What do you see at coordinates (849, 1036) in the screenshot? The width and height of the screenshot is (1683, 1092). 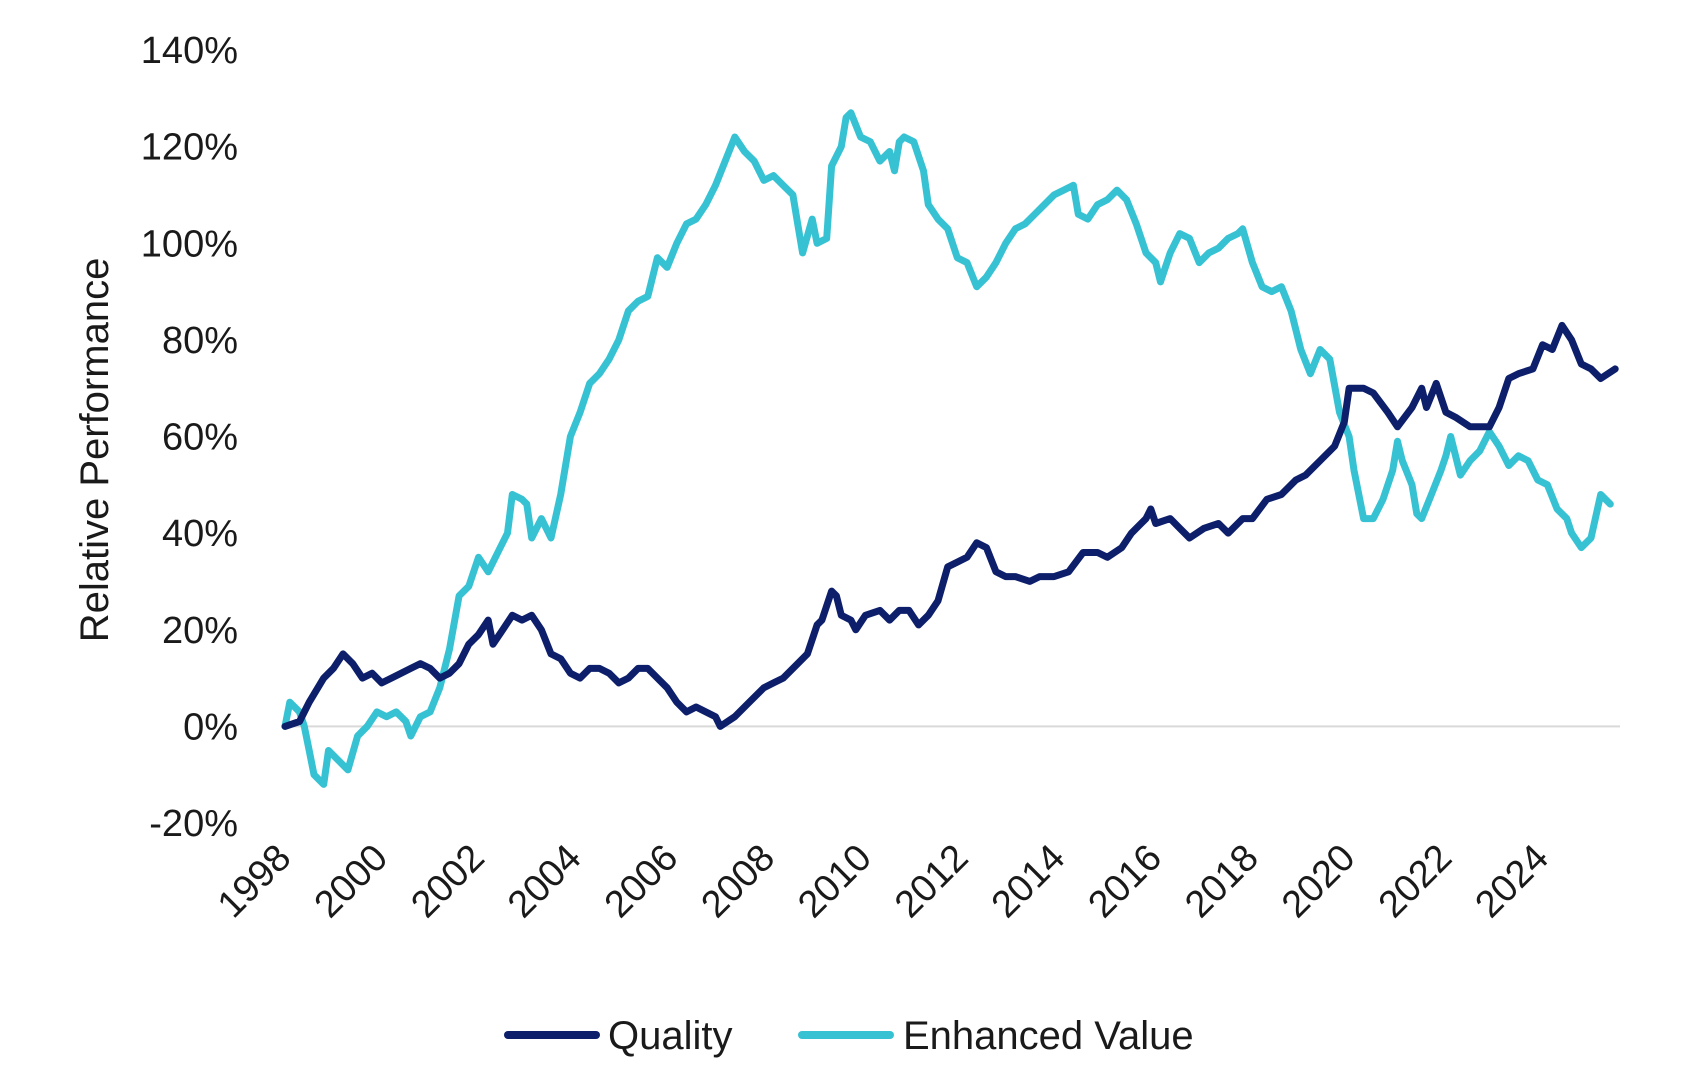 I see `legend: Quality Enhanced Value` at bounding box center [849, 1036].